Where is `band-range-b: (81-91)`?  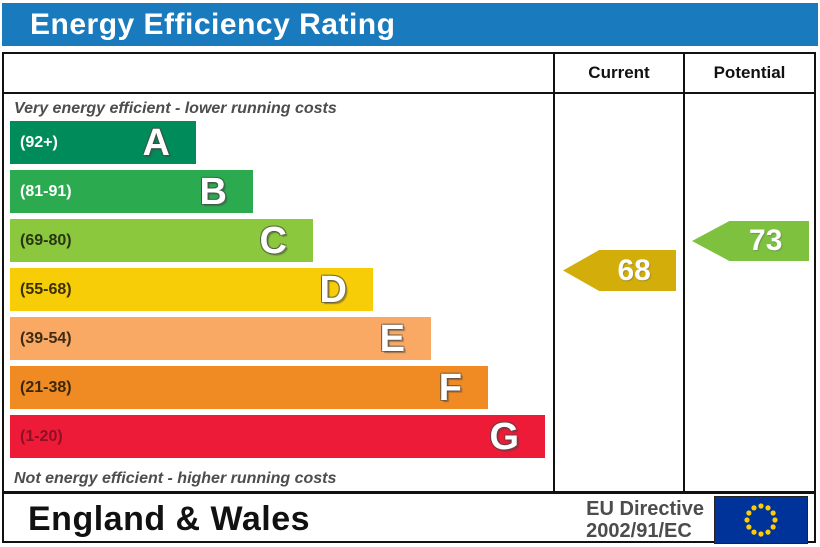
band-range-b: (81-91) is located at coordinates (46, 191).